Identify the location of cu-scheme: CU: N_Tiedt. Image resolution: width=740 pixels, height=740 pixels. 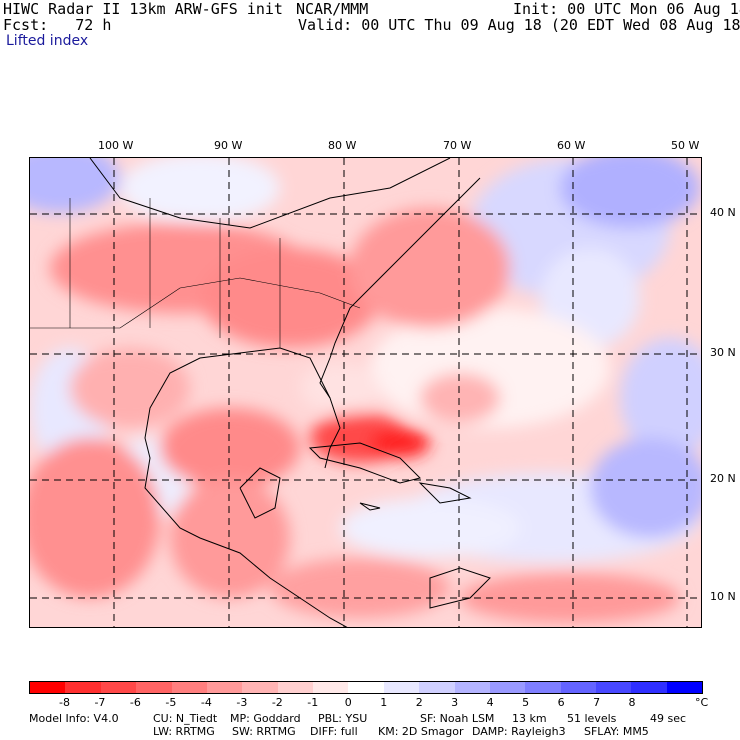
(185, 718).